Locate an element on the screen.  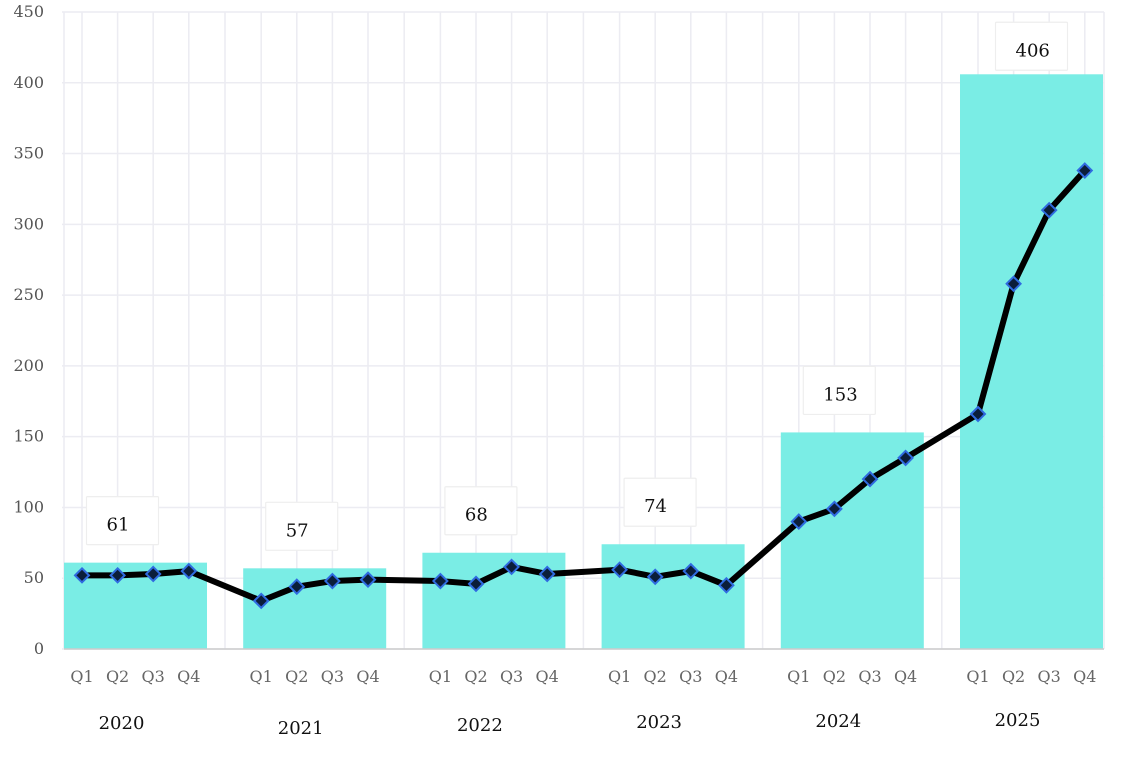
y-tick-label: 150 is located at coordinates (28, 436).